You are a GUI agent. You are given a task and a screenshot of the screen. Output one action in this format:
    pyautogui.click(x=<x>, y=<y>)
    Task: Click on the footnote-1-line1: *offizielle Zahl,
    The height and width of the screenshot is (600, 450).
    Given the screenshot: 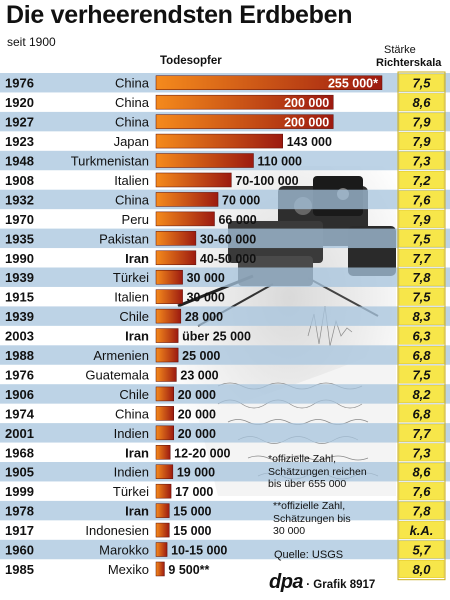 What is the action you would take?
    pyautogui.click(x=302, y=459)
    